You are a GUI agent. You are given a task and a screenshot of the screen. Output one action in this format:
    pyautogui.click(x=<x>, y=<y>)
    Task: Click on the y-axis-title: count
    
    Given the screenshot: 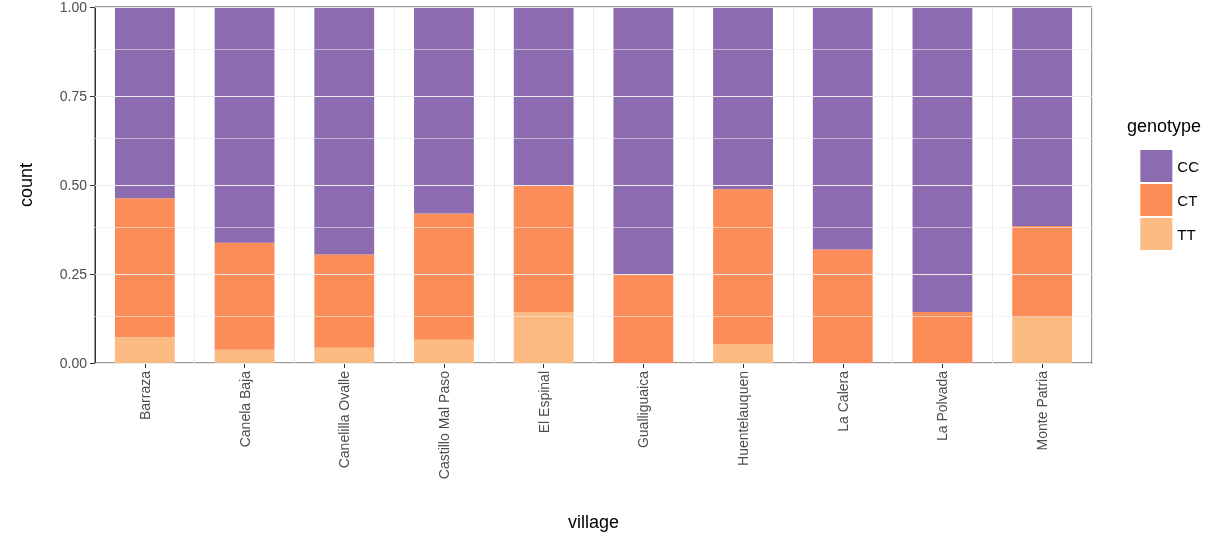 What is the action you would take?
    pyautogui.click(x=26, y=185)
    